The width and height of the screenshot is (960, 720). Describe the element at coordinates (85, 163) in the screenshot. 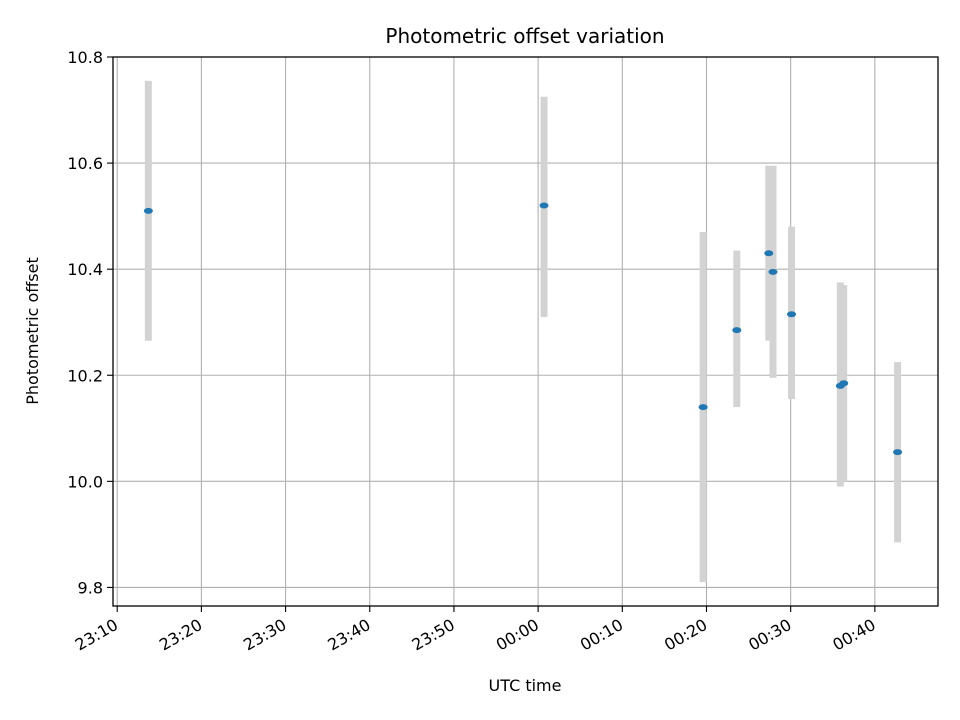

I see `y-tick-label: 10.6` at that location.